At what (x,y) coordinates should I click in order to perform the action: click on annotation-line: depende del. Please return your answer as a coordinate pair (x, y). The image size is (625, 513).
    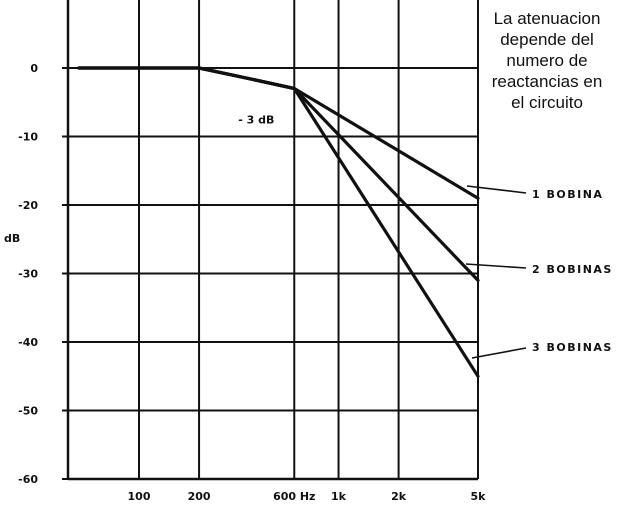
    Looking at the image, I should click on (547, 39).